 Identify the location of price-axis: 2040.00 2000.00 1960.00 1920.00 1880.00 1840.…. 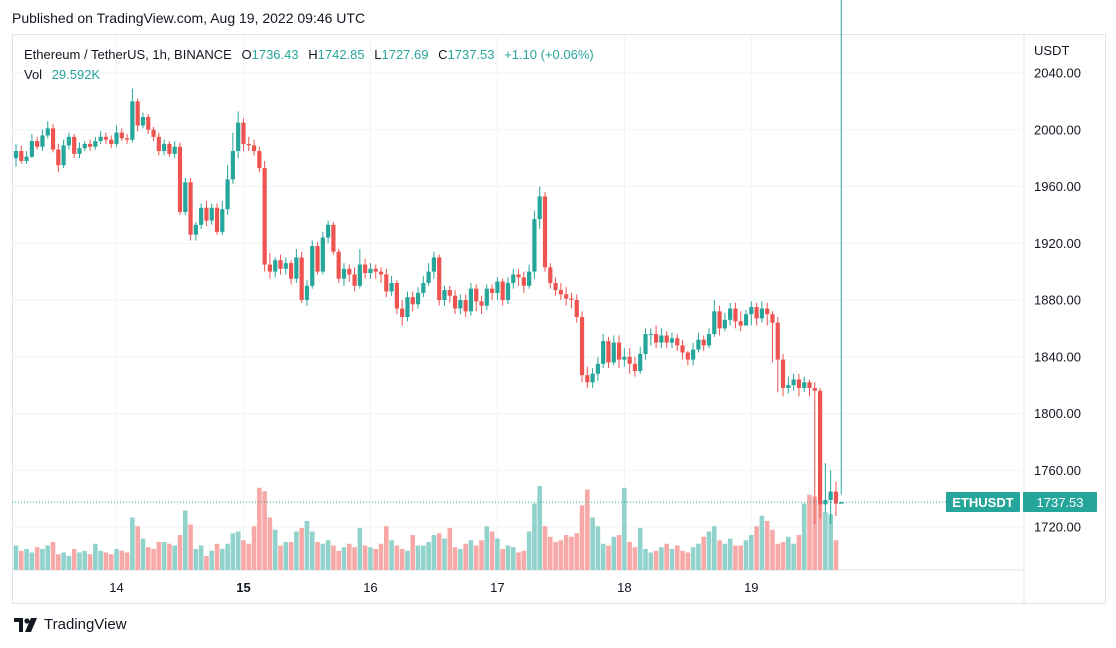
(1052, 319).